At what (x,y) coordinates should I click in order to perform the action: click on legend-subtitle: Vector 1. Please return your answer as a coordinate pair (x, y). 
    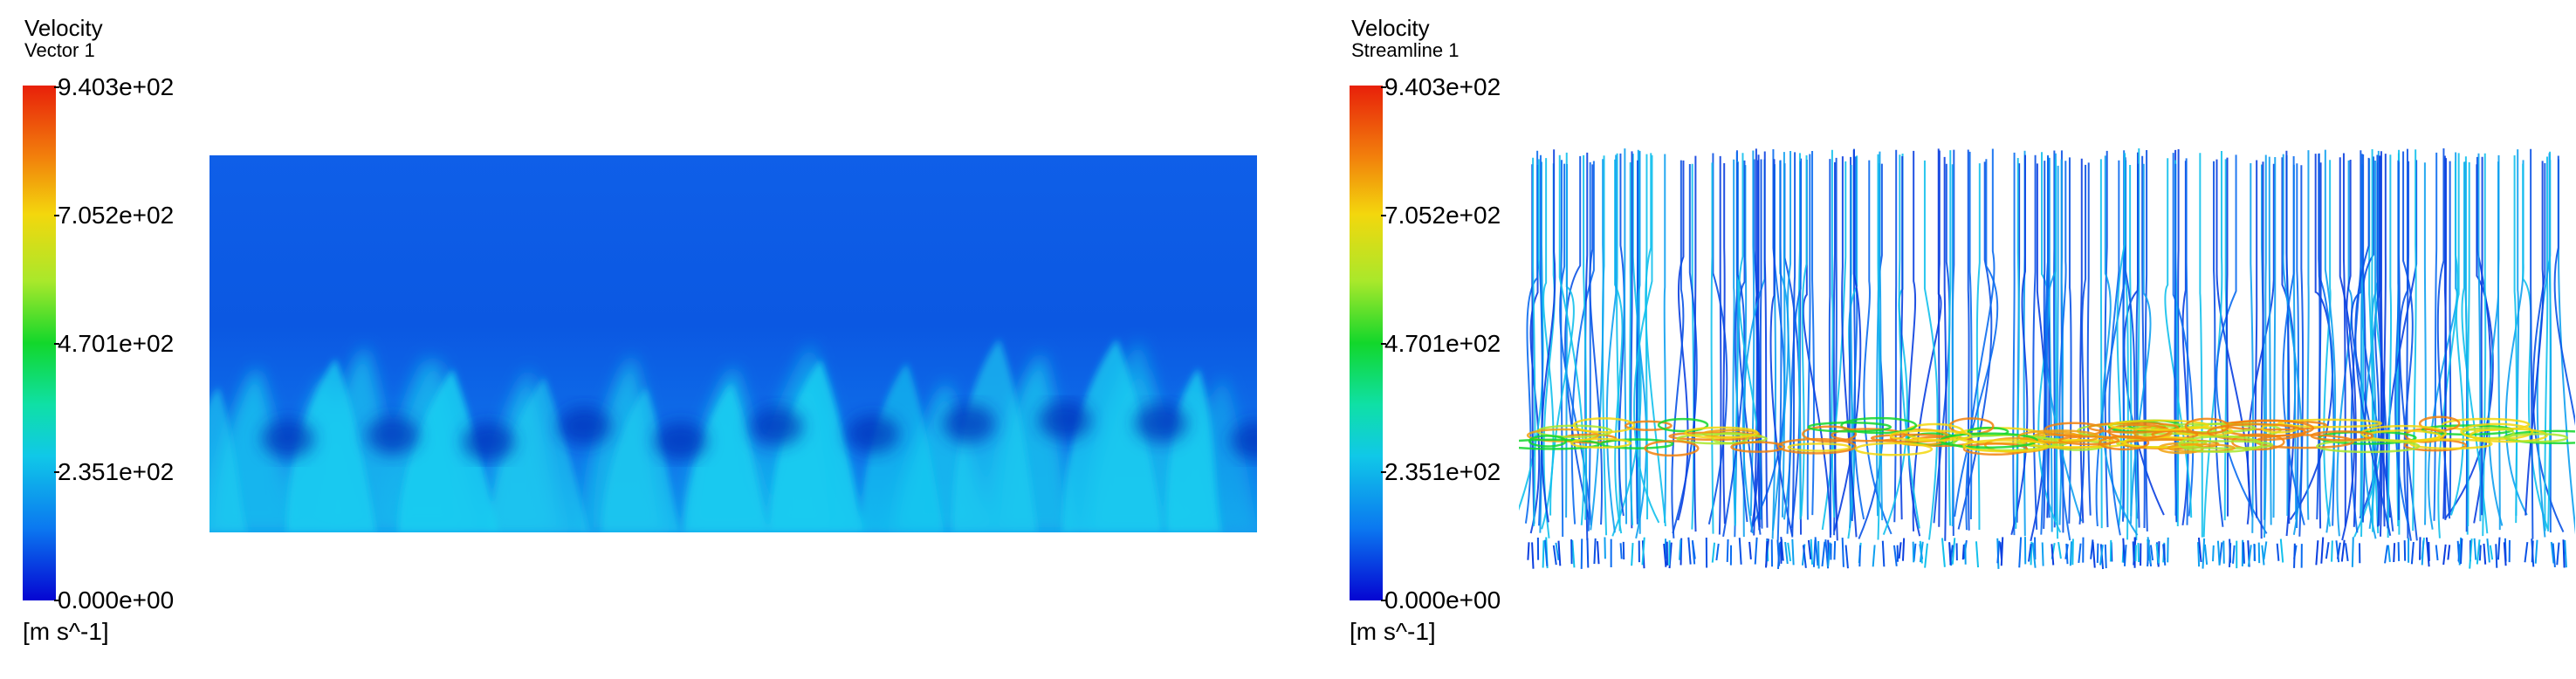
    Looking at the image, I should click on (60, 50).